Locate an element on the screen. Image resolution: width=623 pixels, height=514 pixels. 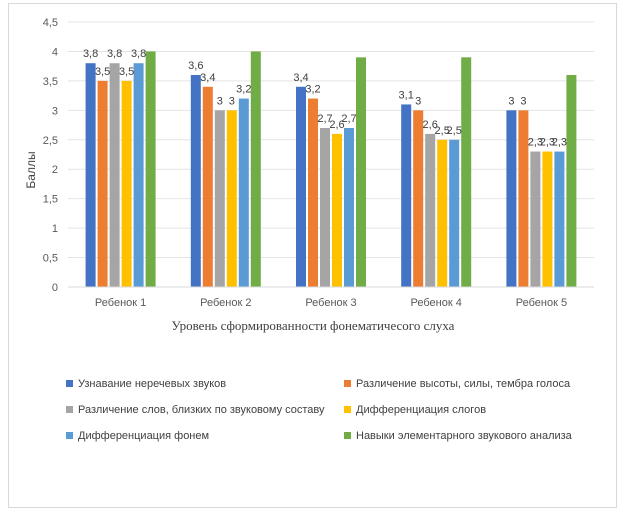
y-tick-label: 2 is located at coordinates (55, 170).